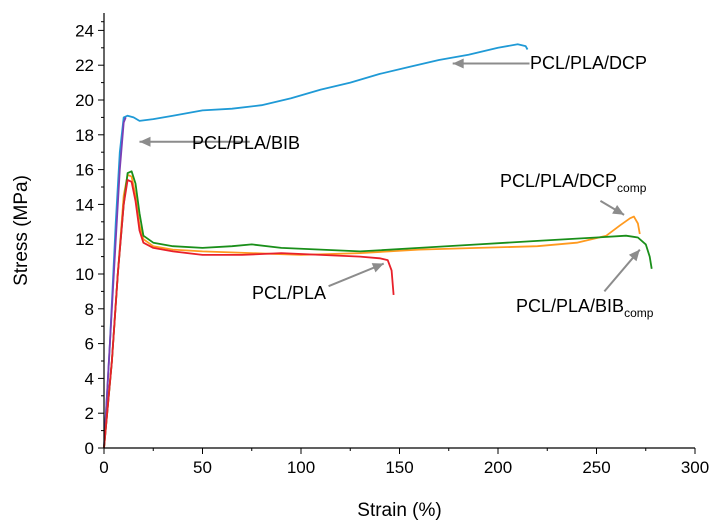  What do you see at coordinates (573, 183) in the screenshot?
I see `annotation-label-pcl-pla-dcp-comp: PCL/PLA/DCPcomp` at bounding box center [573, 183].